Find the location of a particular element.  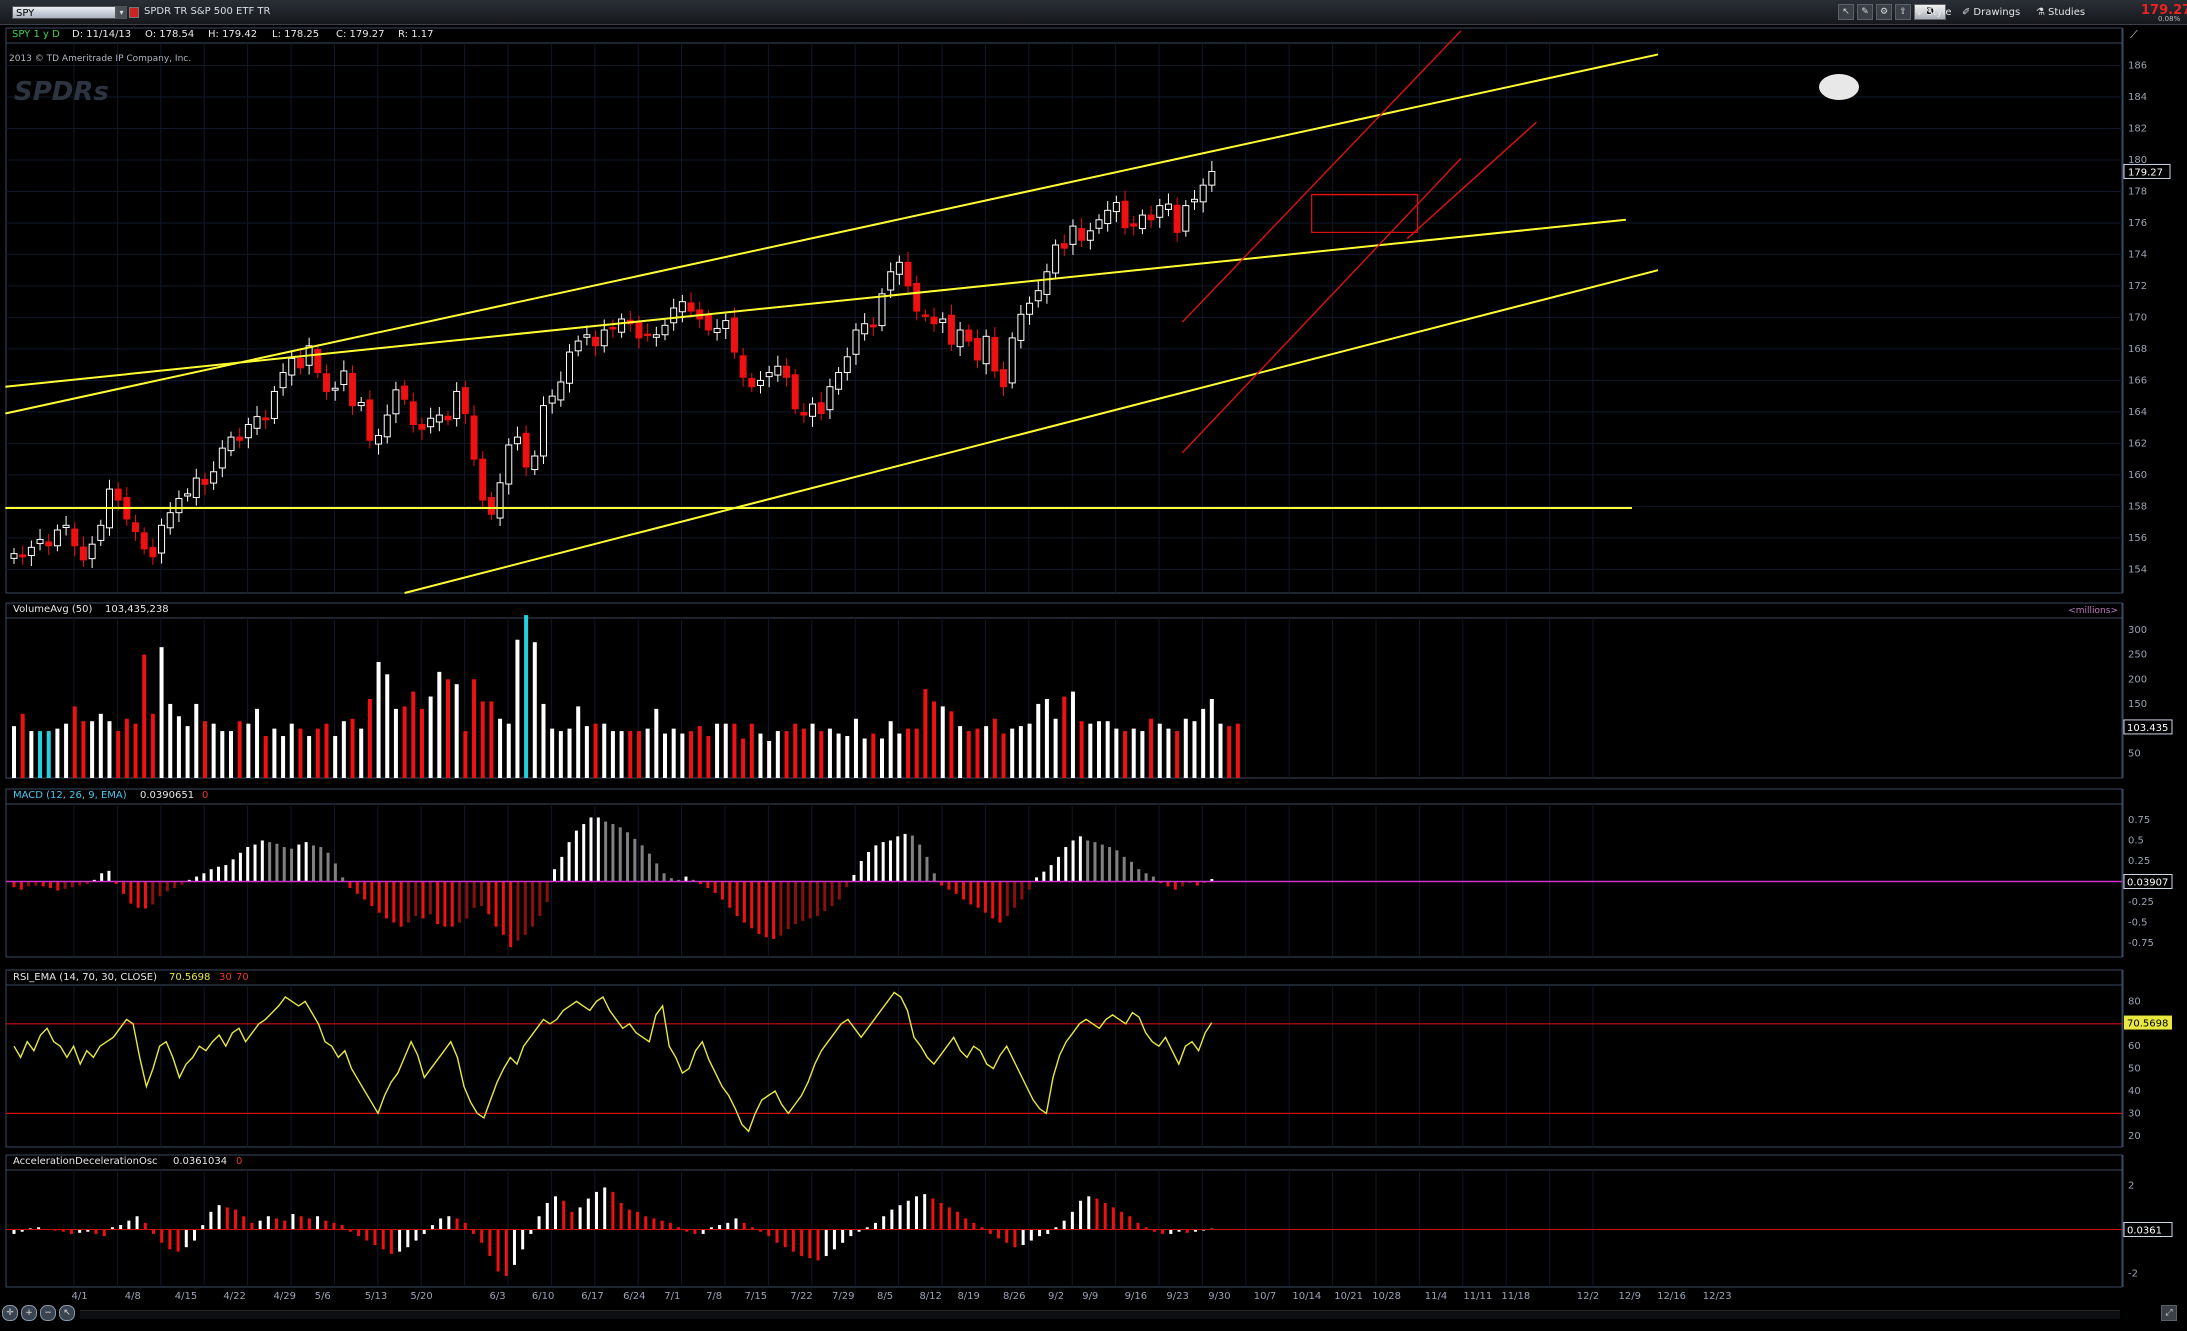

studies-menu-button: ⚗ Studies is located at coordinates (2060, 12).